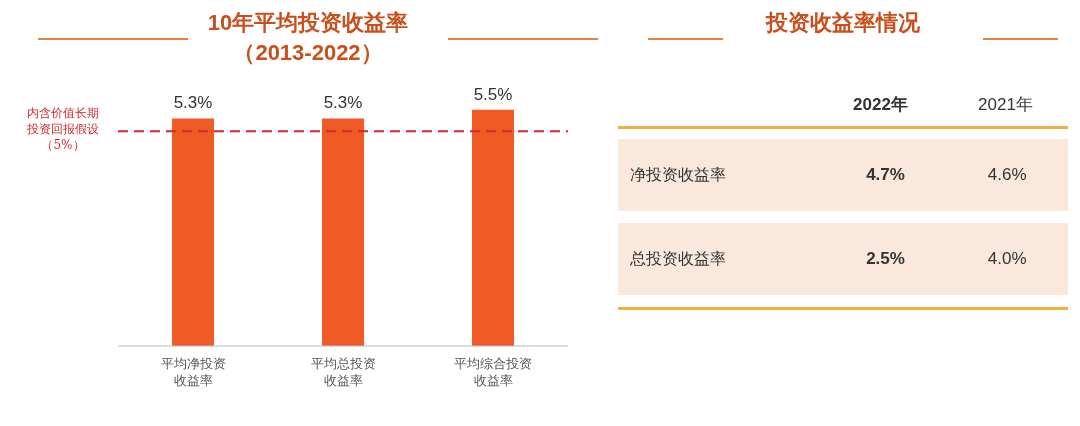  Describe the element at coordinates (193, 372) in the screenshot. I see `x-tick-label: 平均净投资收益率` at that location.